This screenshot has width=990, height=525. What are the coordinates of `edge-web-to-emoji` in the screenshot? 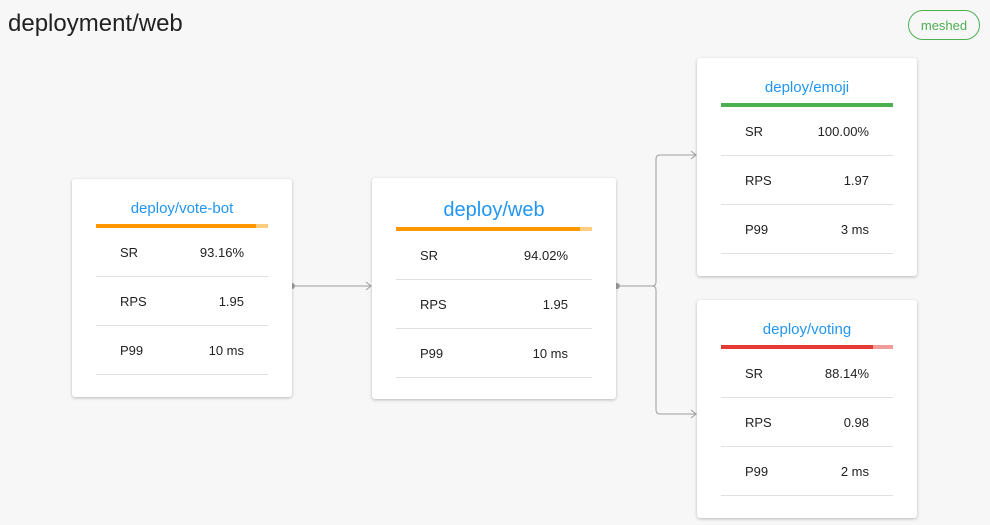 It's located at (655, 220).